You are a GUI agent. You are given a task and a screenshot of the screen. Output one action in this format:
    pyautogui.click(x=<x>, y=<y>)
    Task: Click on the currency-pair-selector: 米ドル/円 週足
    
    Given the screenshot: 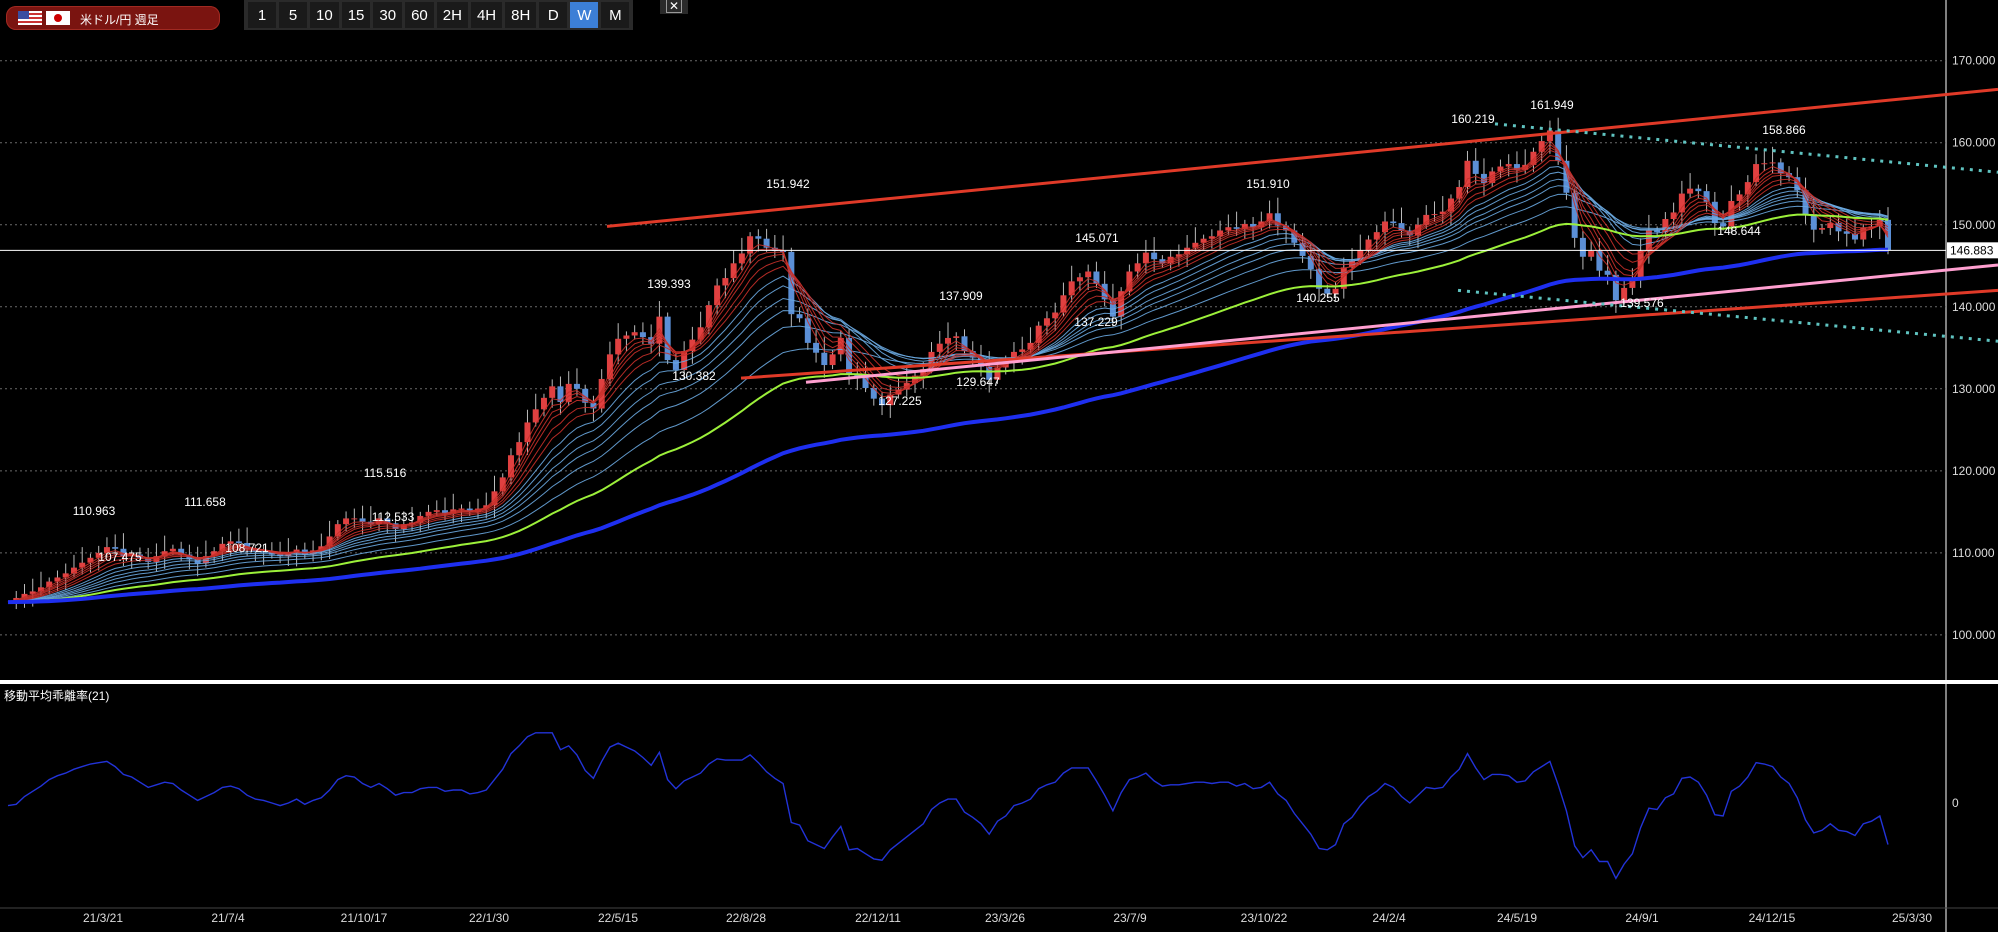 What is the action you would take?
    pyautogui.click(x=113, y=18)
    